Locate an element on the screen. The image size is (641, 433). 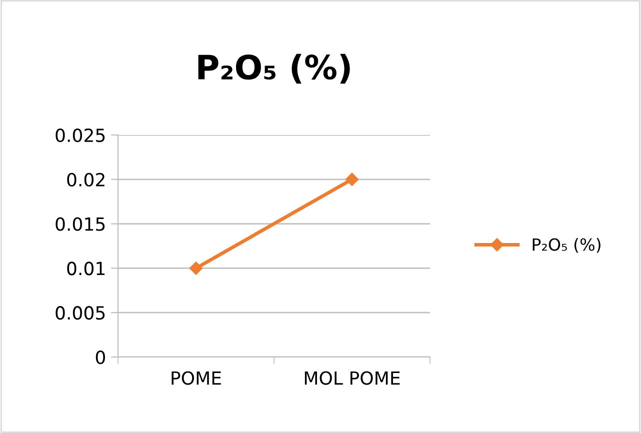
legend-label: P₂O₅ (%) is located at coordinates (566, 245).